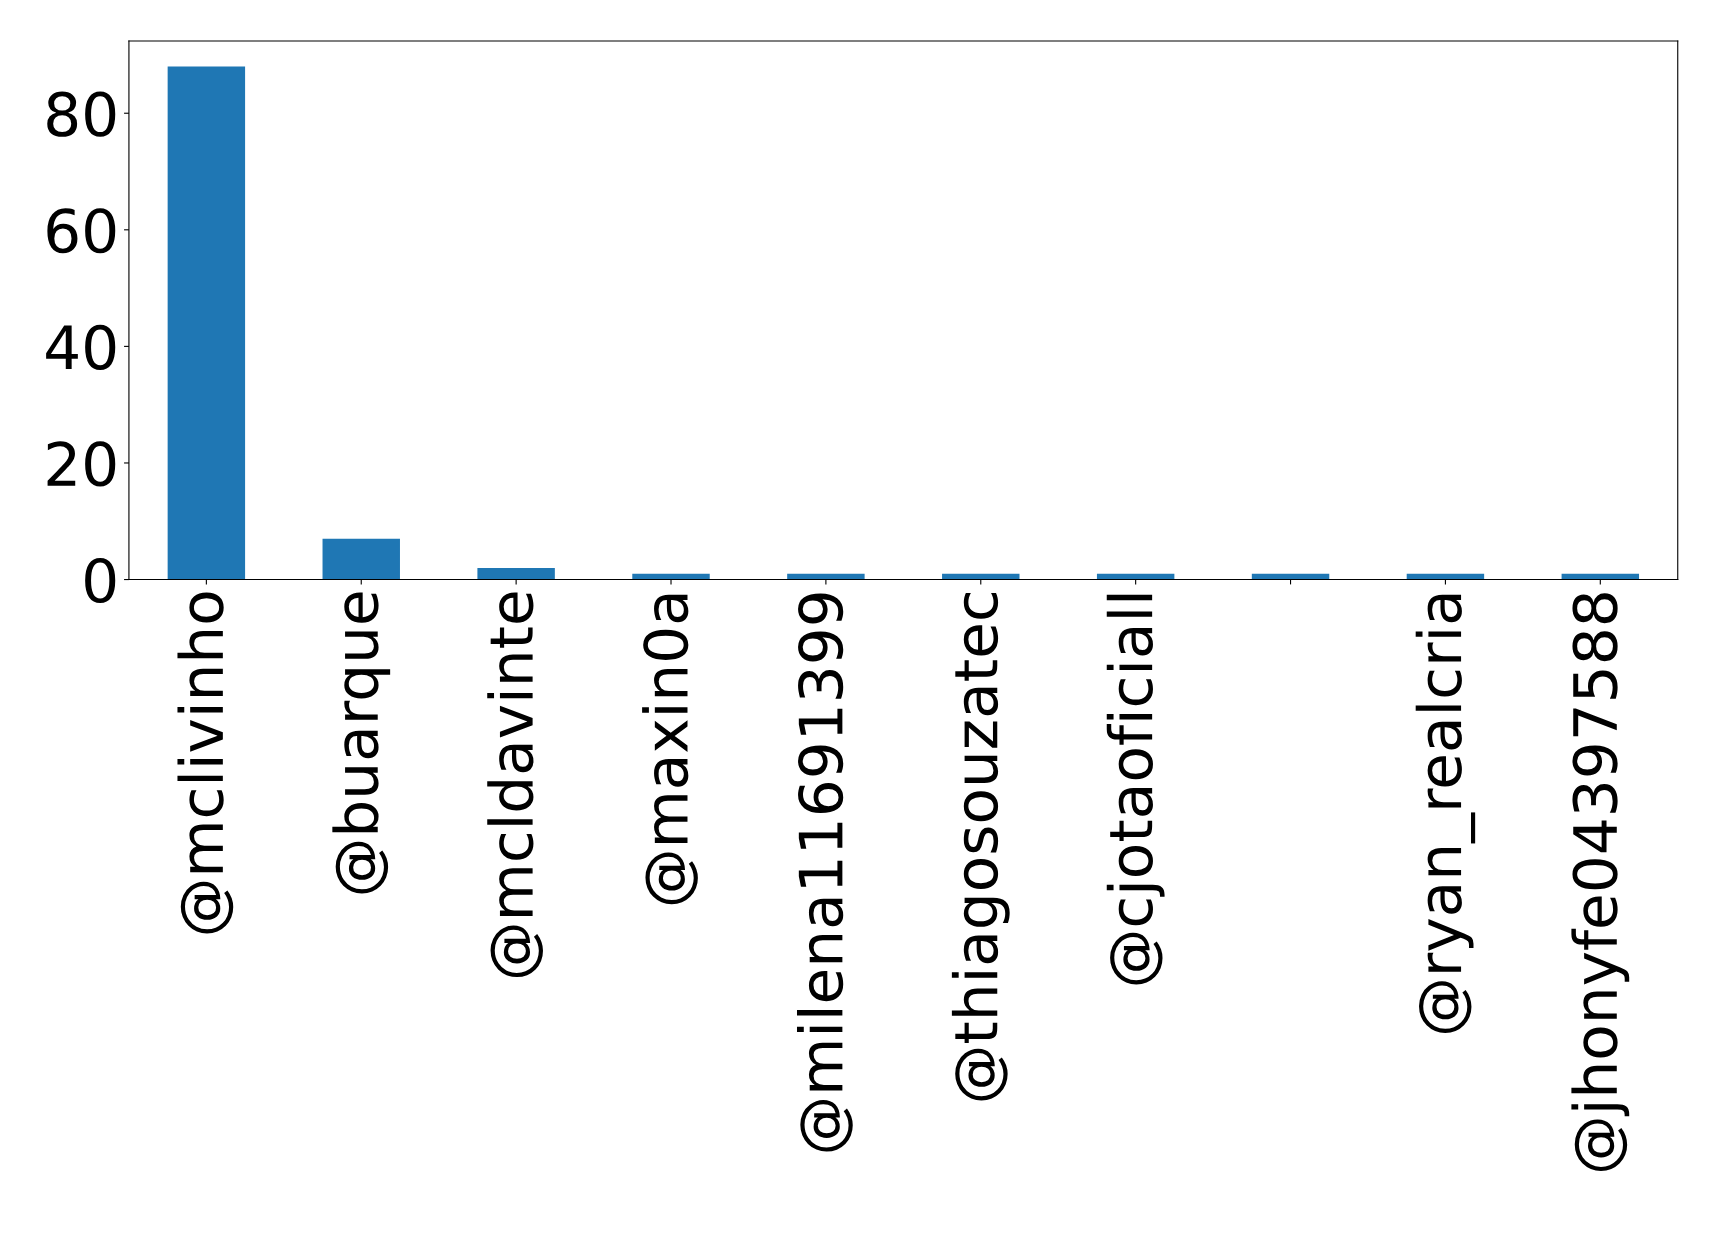  Describe the element at coordinates (670, 749) in the screenshot. I see `x-tick-label: @maxin0a` at that location.